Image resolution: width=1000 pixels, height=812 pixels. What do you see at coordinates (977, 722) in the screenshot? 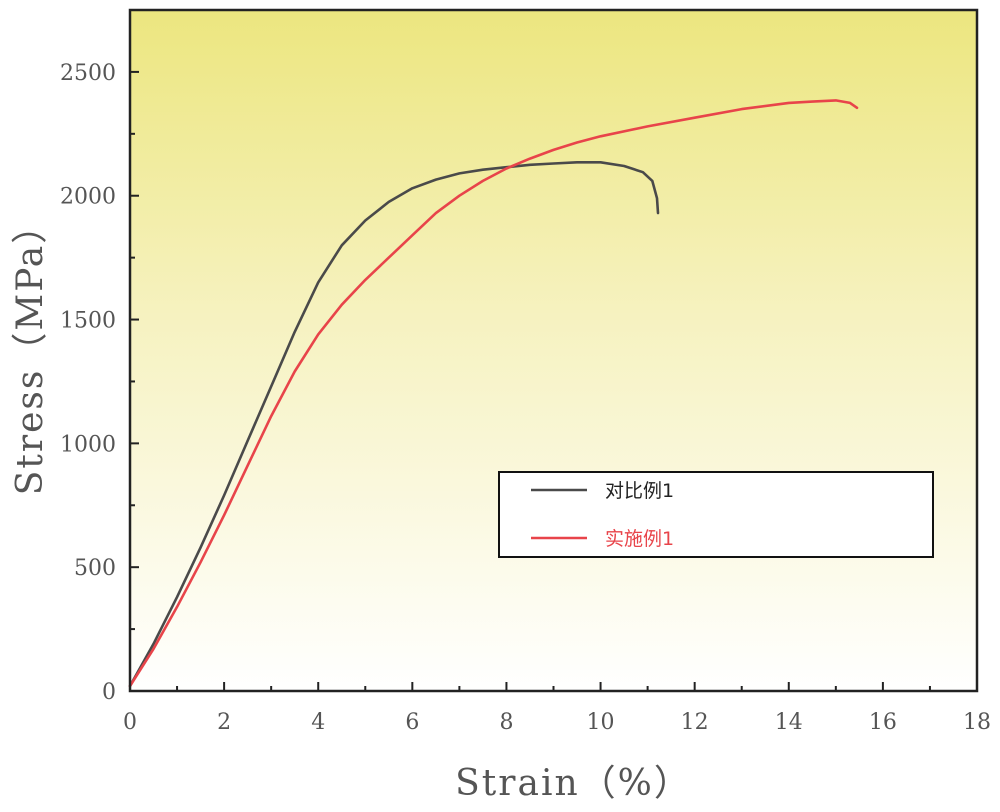
I see `x-tick-label: 18` at bounding box center [977, 722].